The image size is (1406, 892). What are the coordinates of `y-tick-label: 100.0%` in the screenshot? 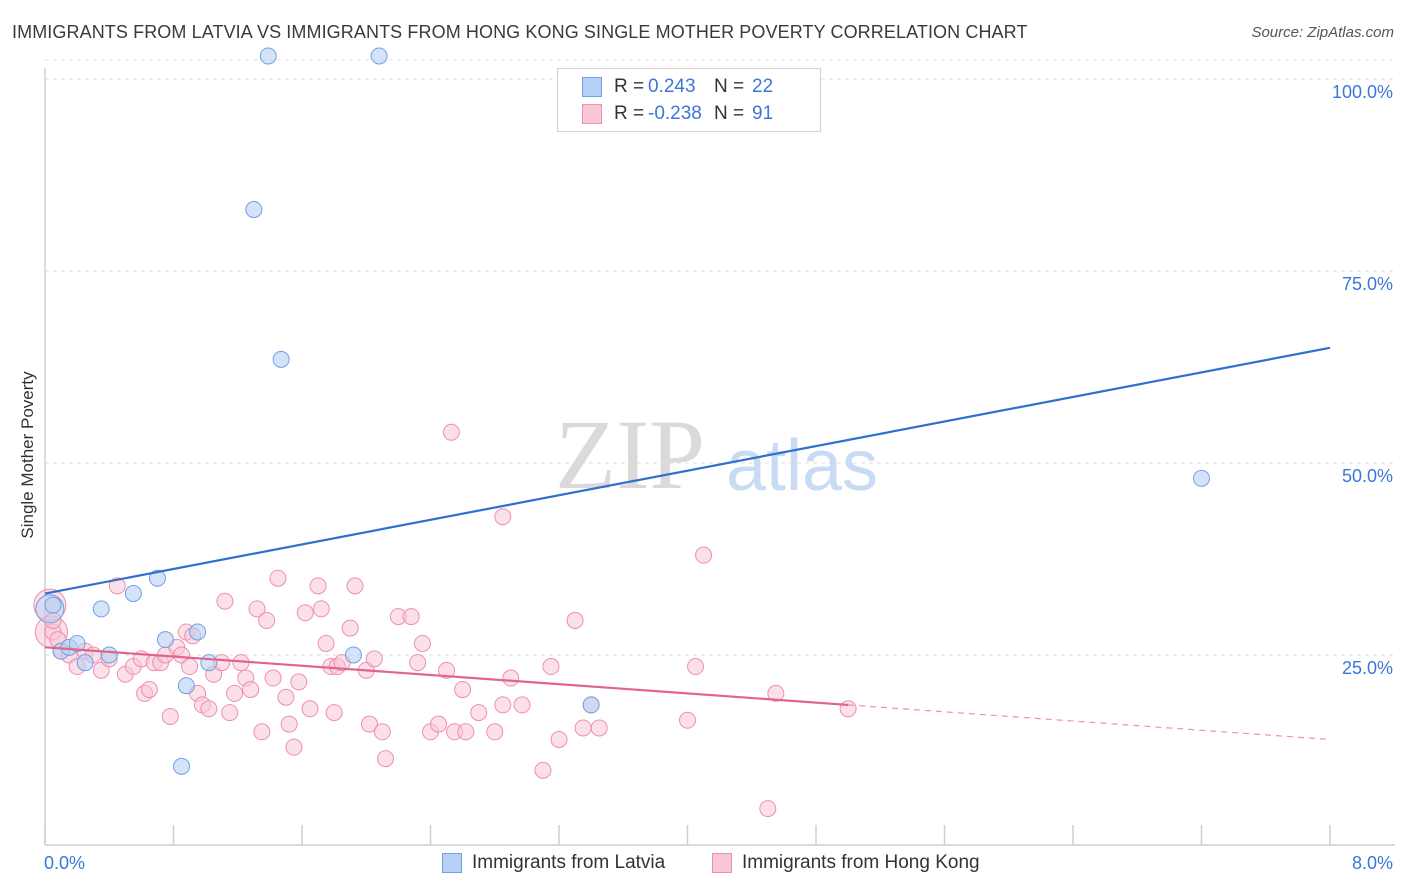 It's located at (1362, 92).